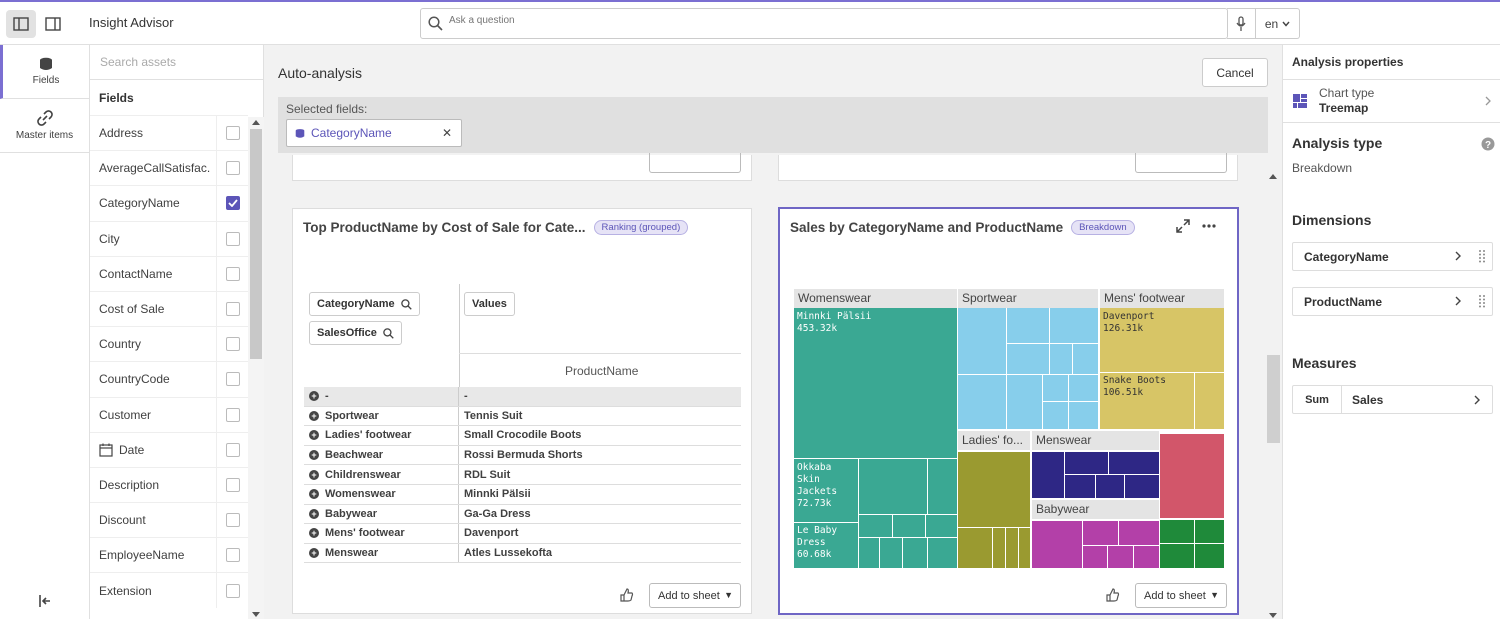 The image size is (1500, 619). What do you see at coordinates (381, 435) in the screenshot?
I see `pivot-row-header: + Ladies' footwear` at bounding box center [381, 435].